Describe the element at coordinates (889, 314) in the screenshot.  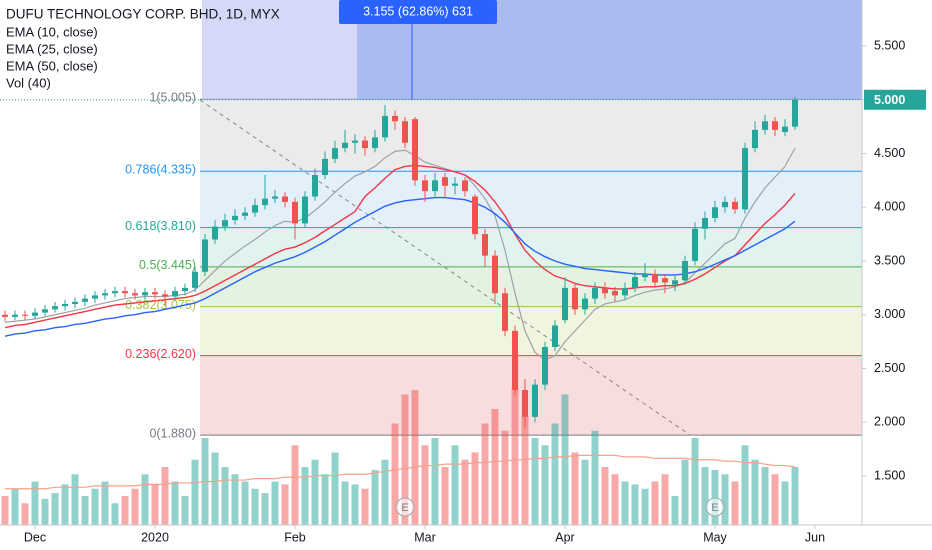
I see `y-tick-label: 3.000` at that location.